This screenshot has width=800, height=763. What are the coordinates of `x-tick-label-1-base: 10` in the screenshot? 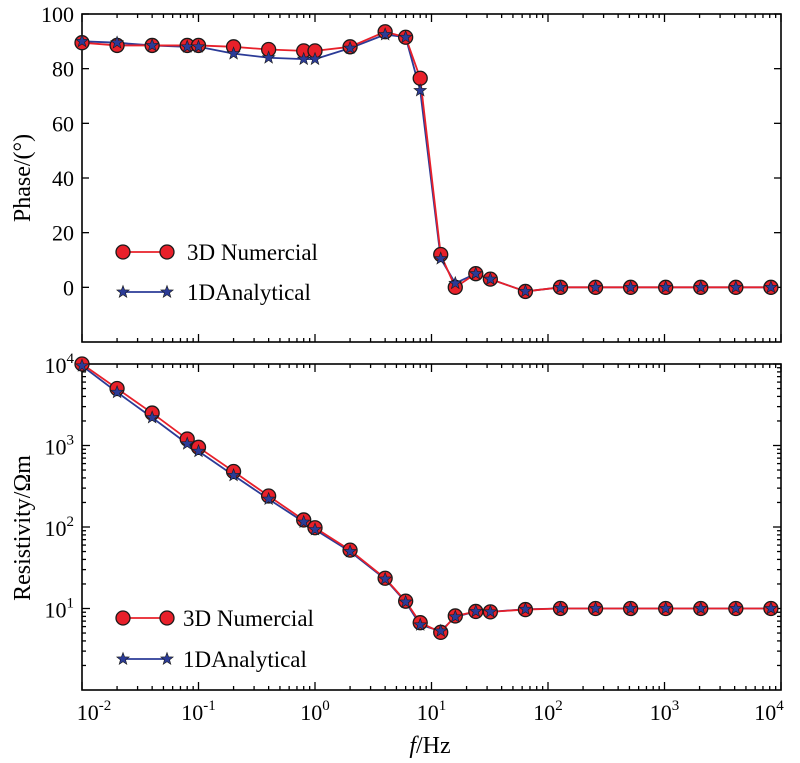 It's located at (192, 712).